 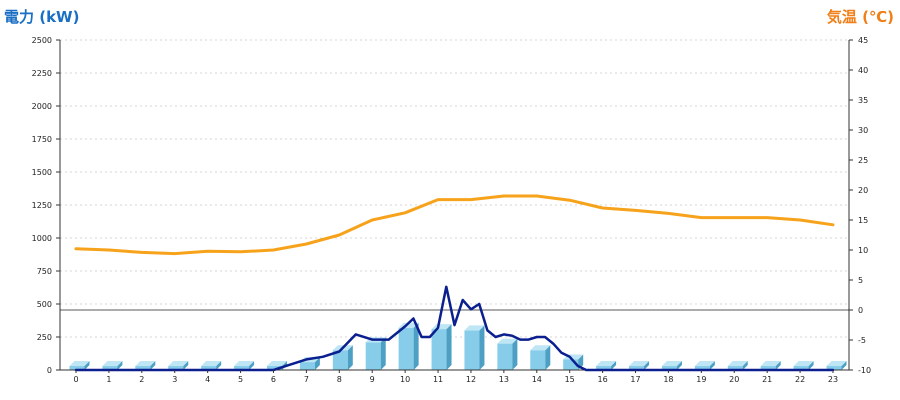 I want to click on x-tick-label: 11, so click(x=438, y=379).